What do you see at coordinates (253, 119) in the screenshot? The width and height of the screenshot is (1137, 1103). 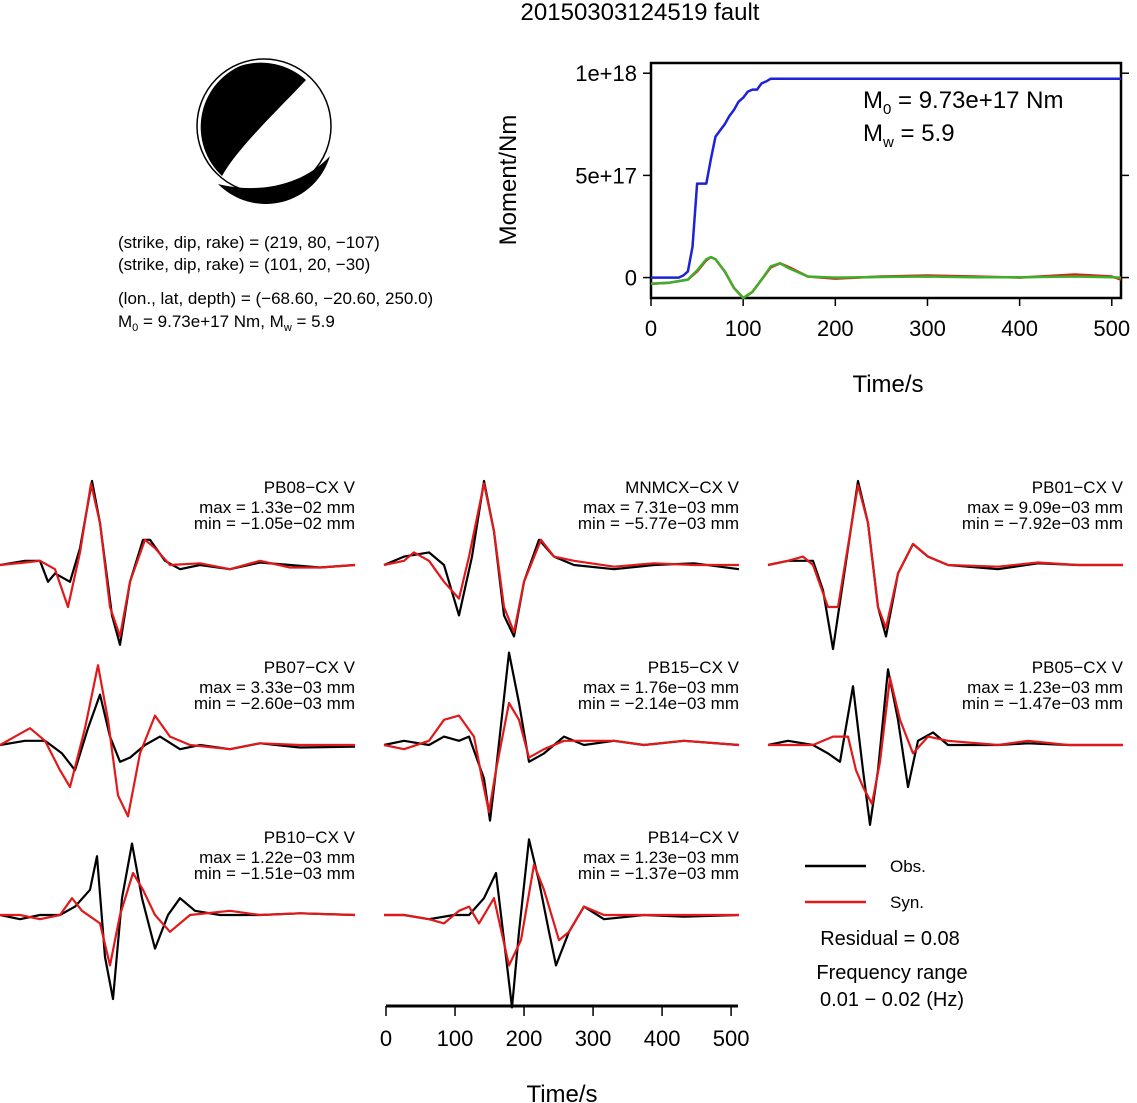 I see `compression-quadrant` at bounding box center [253, 119].